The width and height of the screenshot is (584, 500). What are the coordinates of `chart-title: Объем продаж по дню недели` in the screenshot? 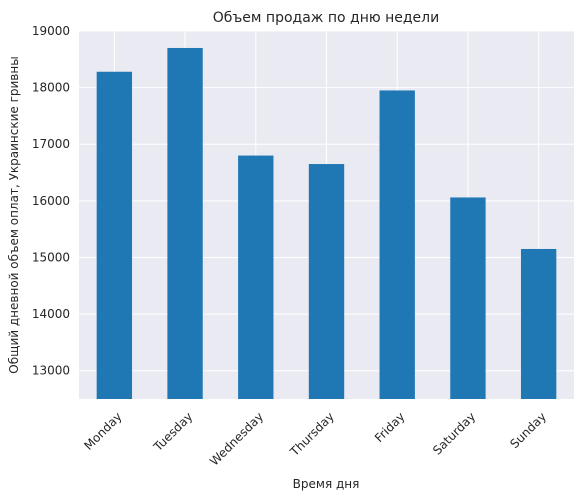 It's located at (326, 18).